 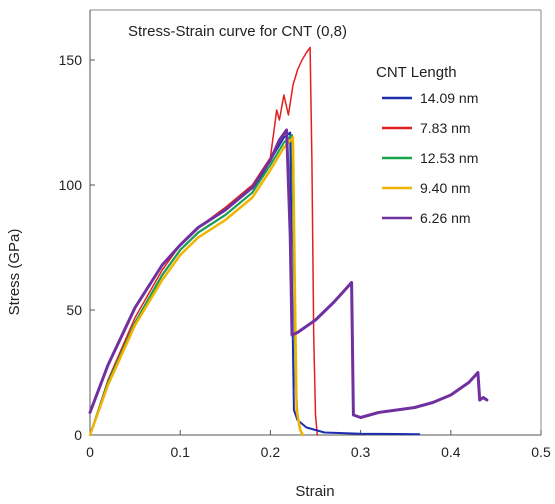 What do you see at coordinates (416, 72) in the screenshot?
I see `legend-title: CNT Length` at bounding box center [416, 72].